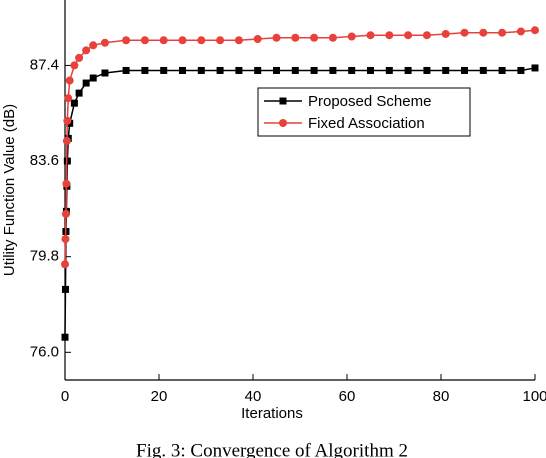  What do you see at coordinates (272, 449) in the screenshot?
I see `caption: Fig. 3: Convergence of Algorithm 2` at bounding box center [272, 449].